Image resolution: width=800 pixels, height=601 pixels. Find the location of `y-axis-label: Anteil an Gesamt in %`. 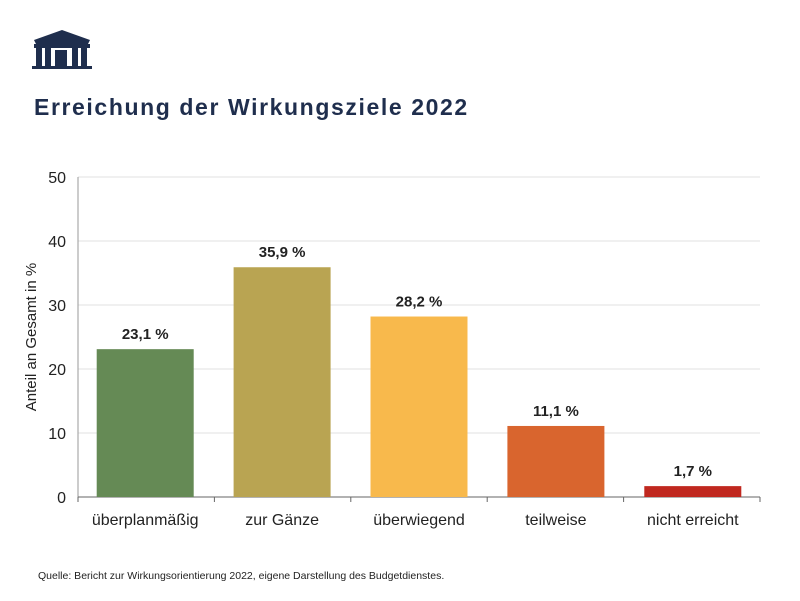

y-axis-label: Anteil an Gesamt in % is located at coordinates (31, 337).